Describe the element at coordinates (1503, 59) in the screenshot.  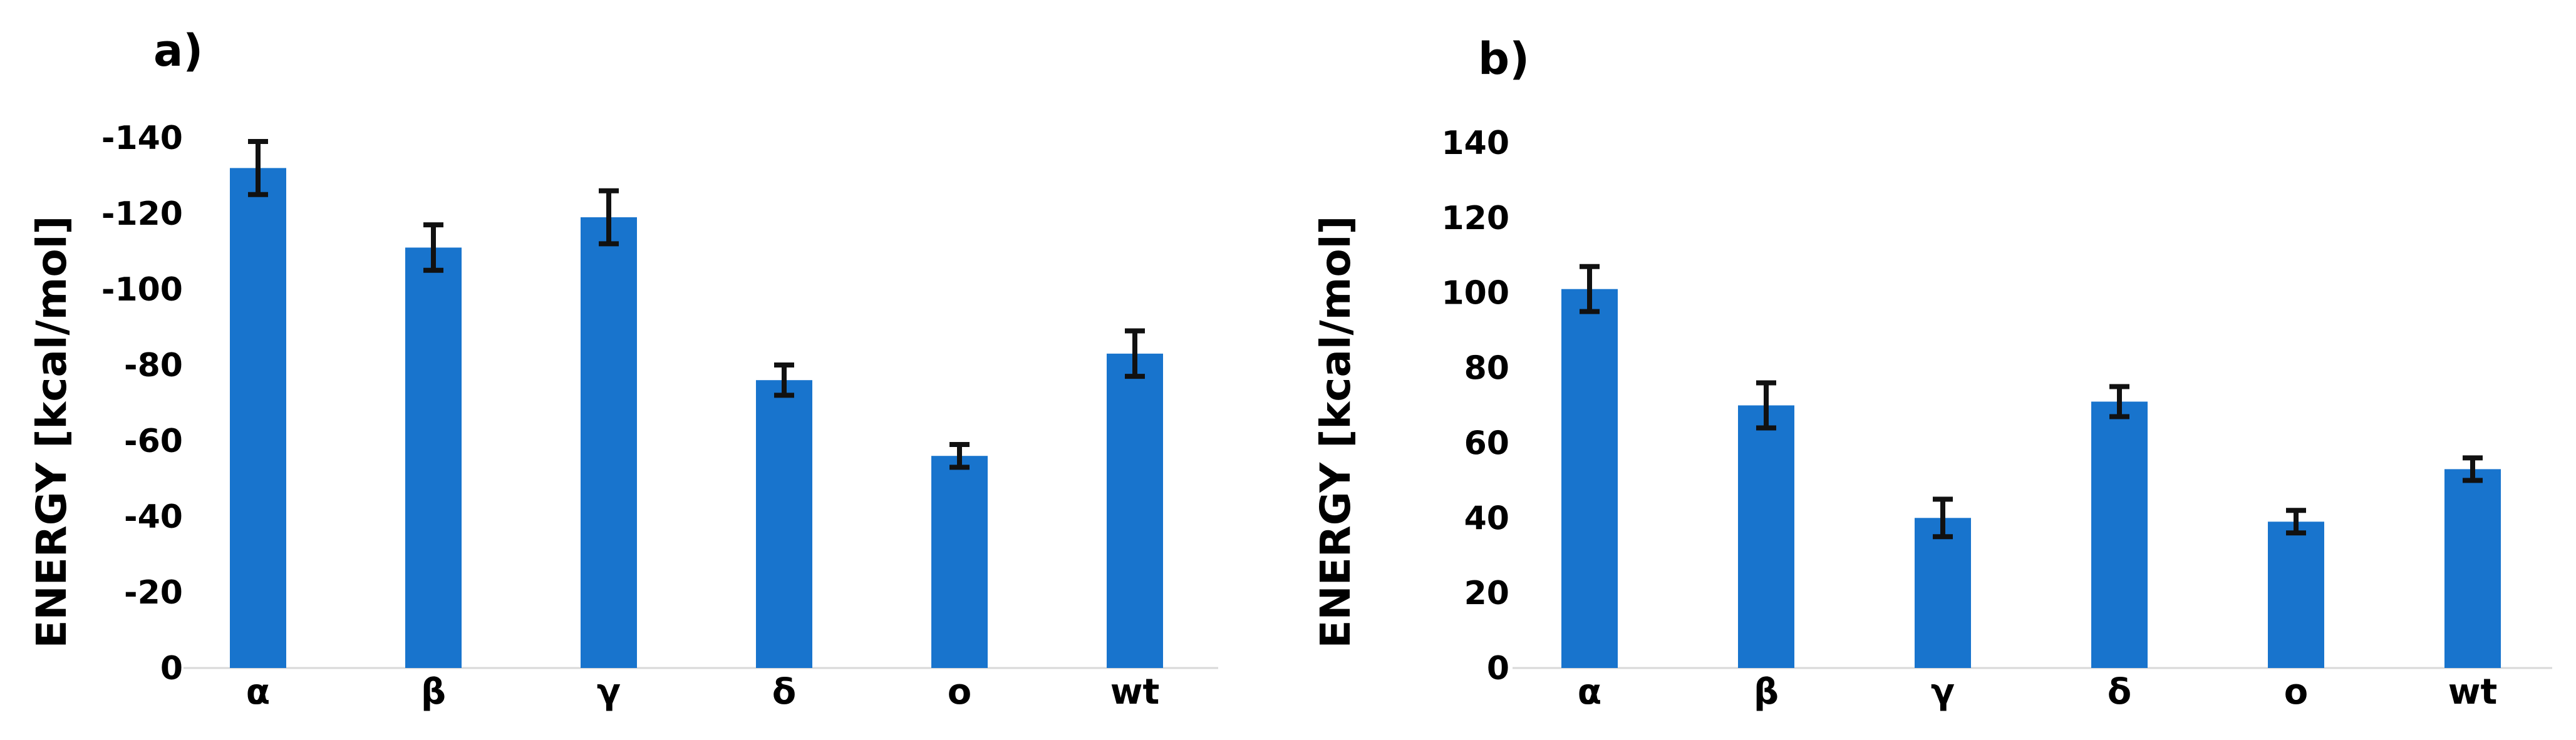
I see `panel-label-b: b)` at that location.